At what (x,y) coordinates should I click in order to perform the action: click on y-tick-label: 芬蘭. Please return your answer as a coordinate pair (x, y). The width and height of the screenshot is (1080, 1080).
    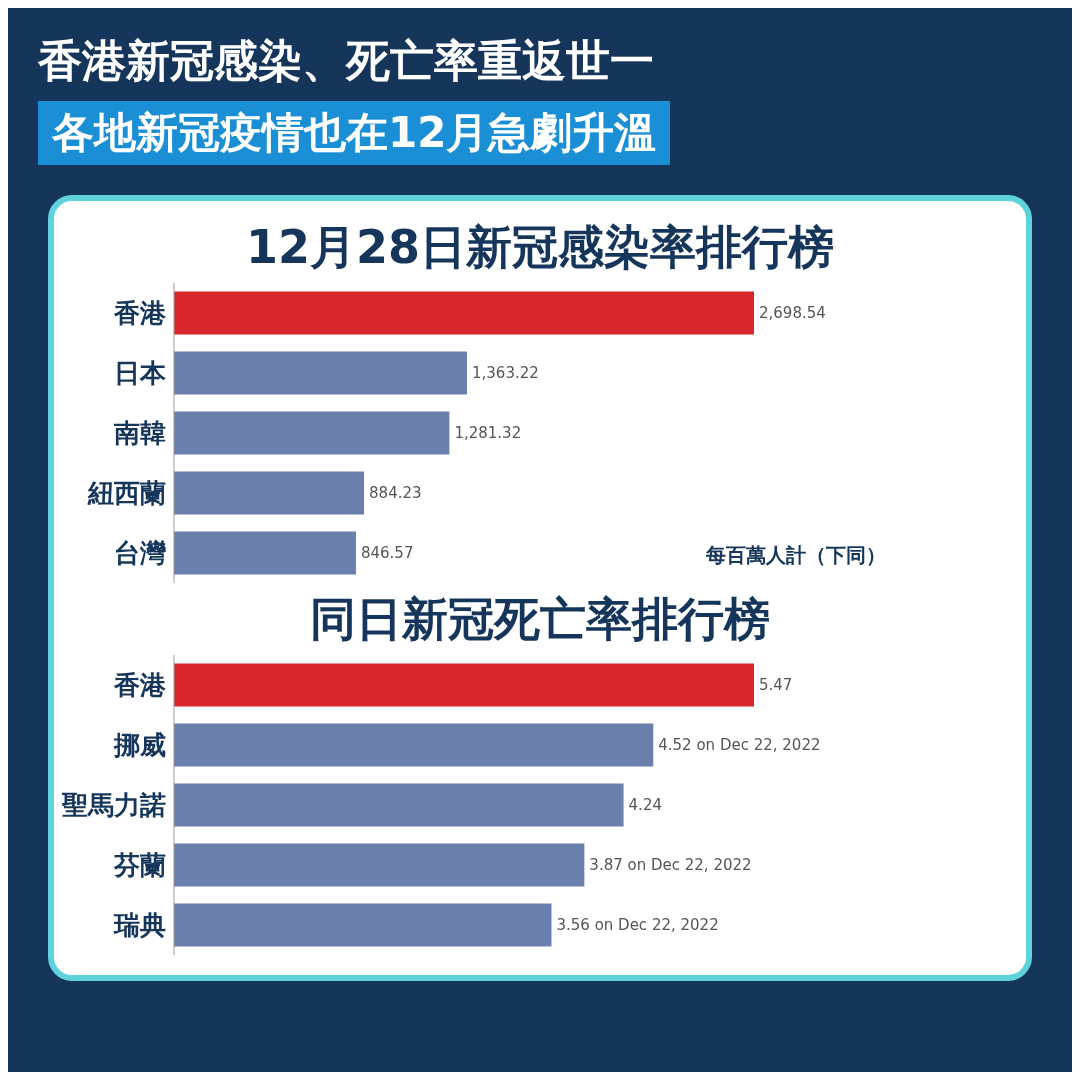
    Looking at the image, I should click on (139, 865).